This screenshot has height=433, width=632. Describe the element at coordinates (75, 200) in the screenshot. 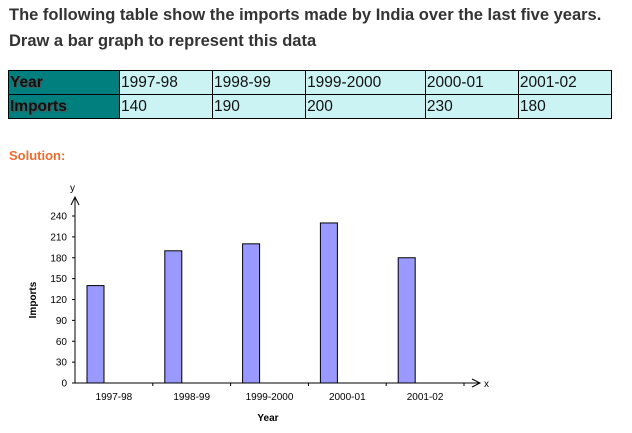

I see `y-axis-arrow` at that location.